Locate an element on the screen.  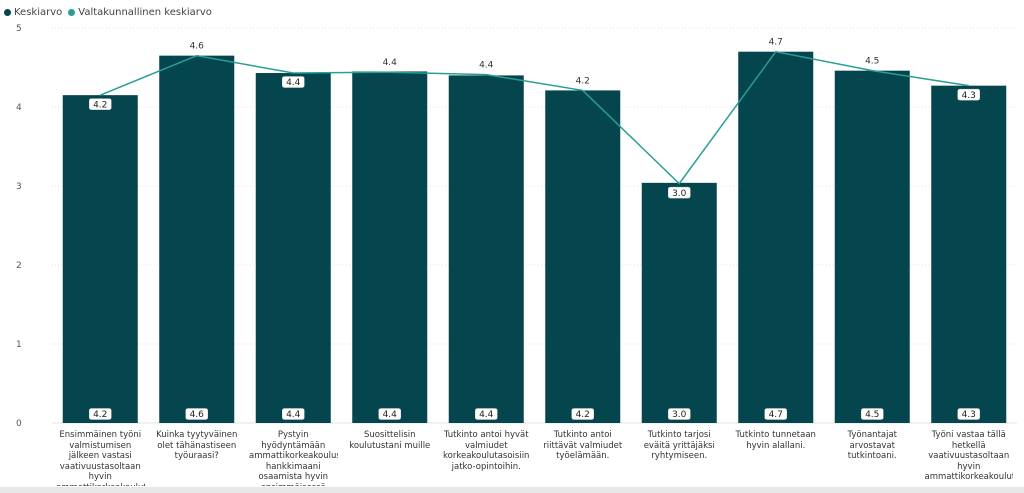
line-point-label: 4.3 is located at coordinates (969, 96).